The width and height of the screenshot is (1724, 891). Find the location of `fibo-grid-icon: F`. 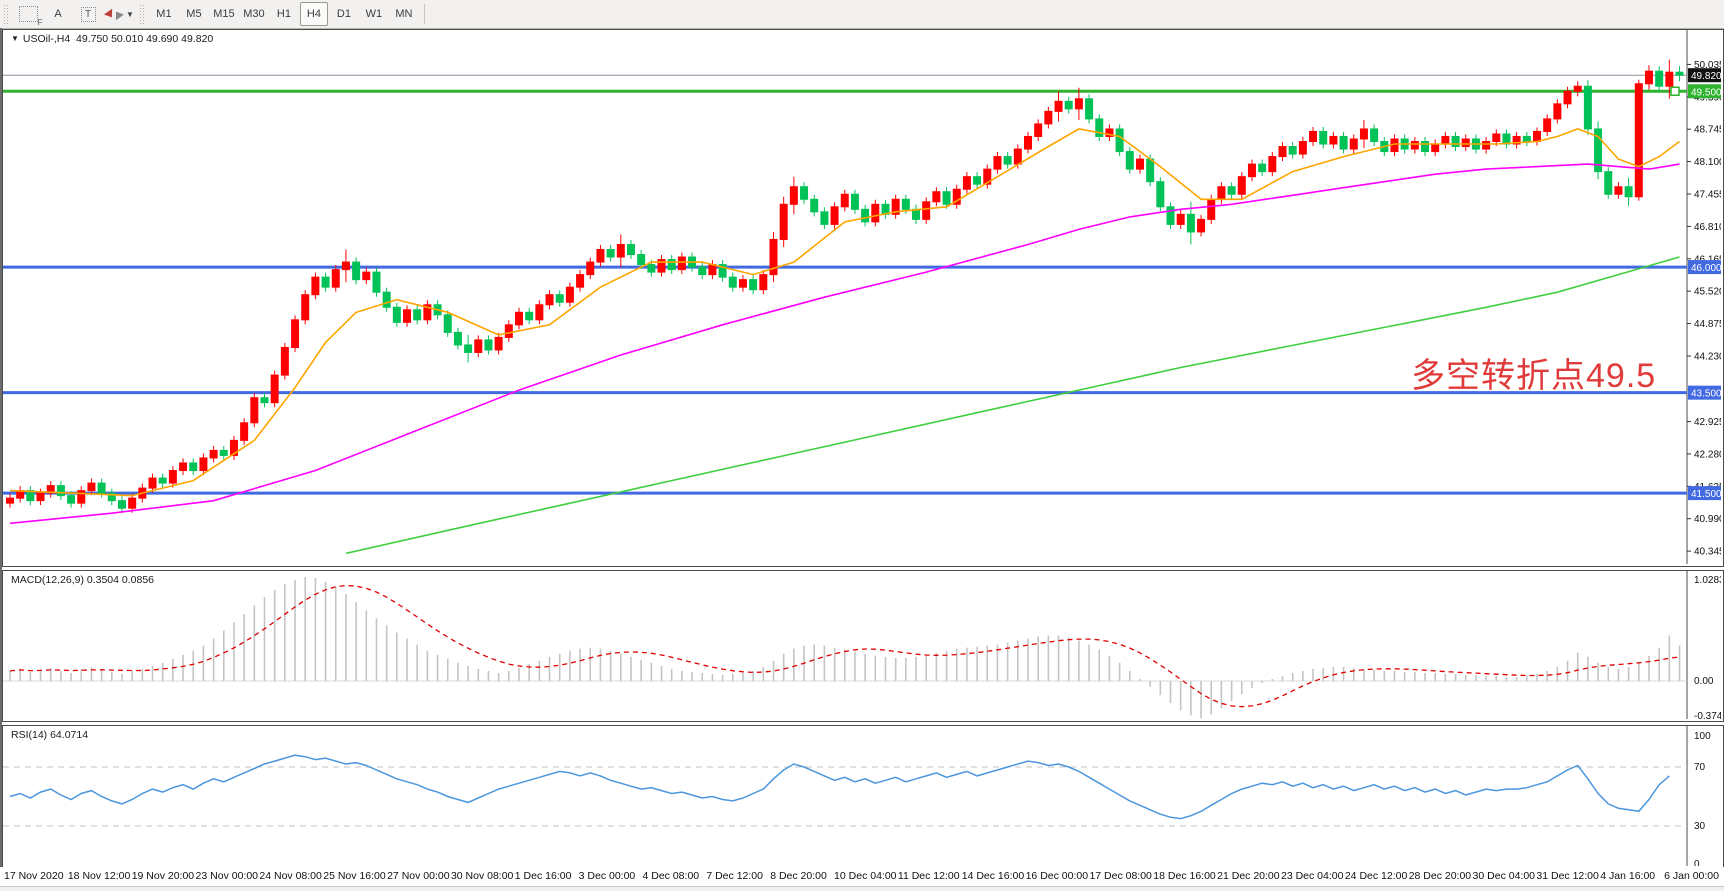

fibo-grid-icon: F is located at coordinates (30, 16).